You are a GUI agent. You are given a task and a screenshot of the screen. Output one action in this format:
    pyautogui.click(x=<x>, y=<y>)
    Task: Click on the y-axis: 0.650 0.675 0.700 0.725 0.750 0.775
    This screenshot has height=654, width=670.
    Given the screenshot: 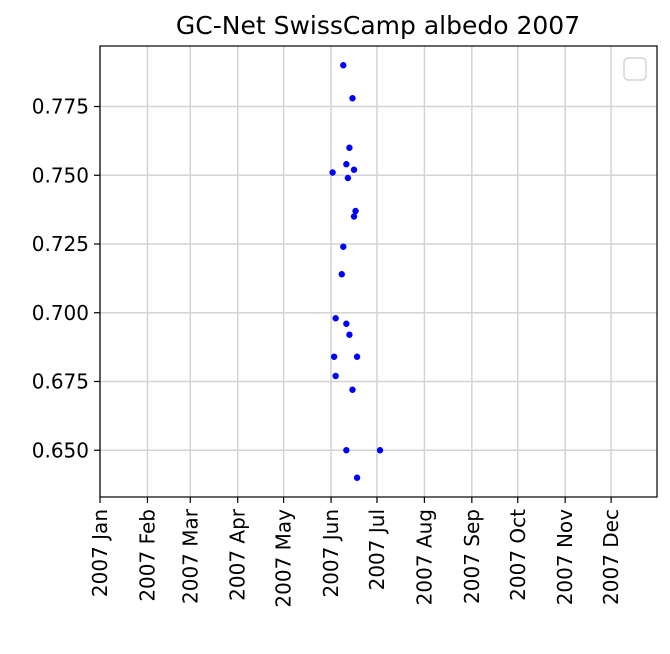 What is the action you would take?
    pyautogui.click(x=66, y=278)
    